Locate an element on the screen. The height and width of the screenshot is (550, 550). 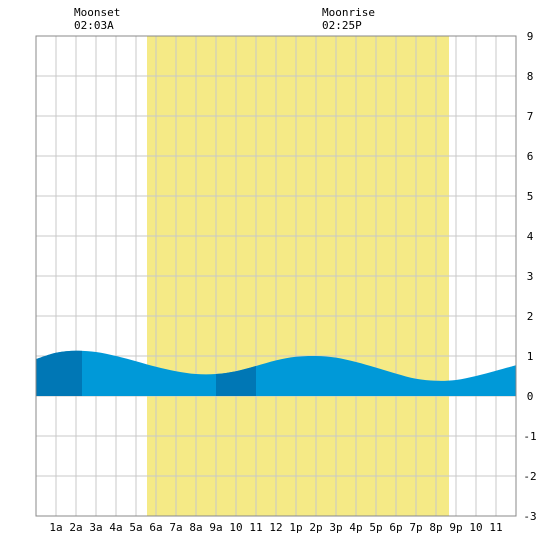
x-tick-label: 7p is located at coordinates (415, 527).